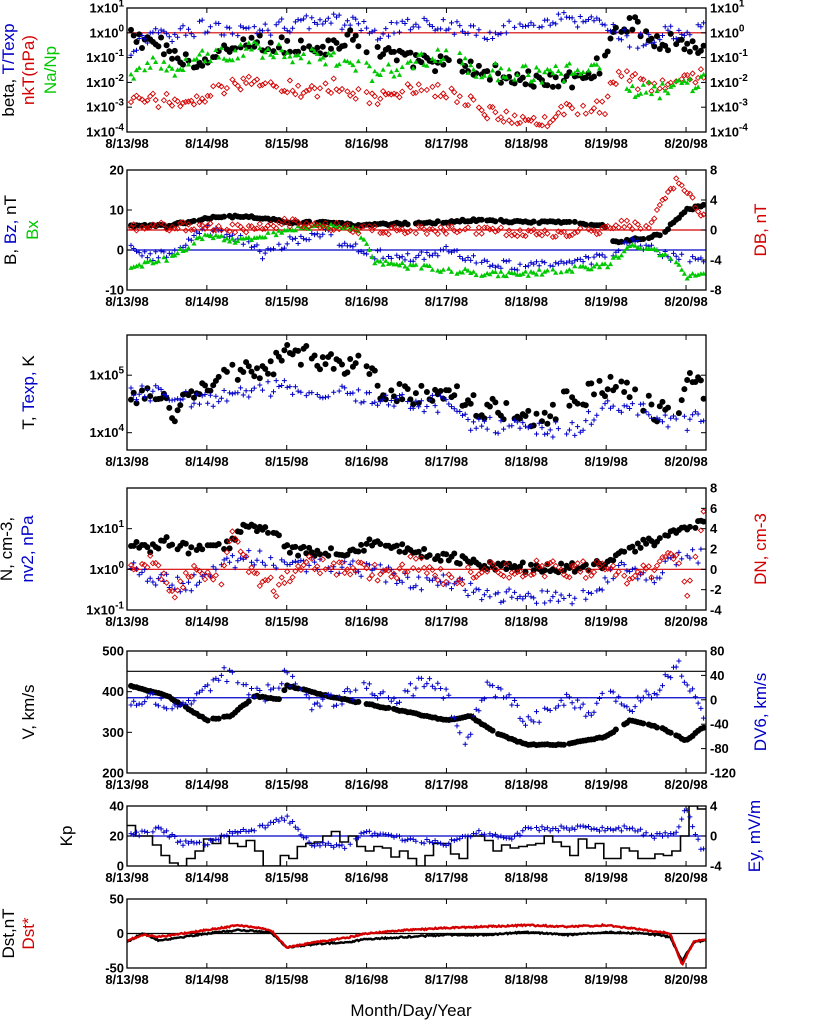 This screenshot has width=835, height=1024. What do you see at coordinates (416, 557) in the screenshot?
I see `plot-area` at bounding box center [416, 557].